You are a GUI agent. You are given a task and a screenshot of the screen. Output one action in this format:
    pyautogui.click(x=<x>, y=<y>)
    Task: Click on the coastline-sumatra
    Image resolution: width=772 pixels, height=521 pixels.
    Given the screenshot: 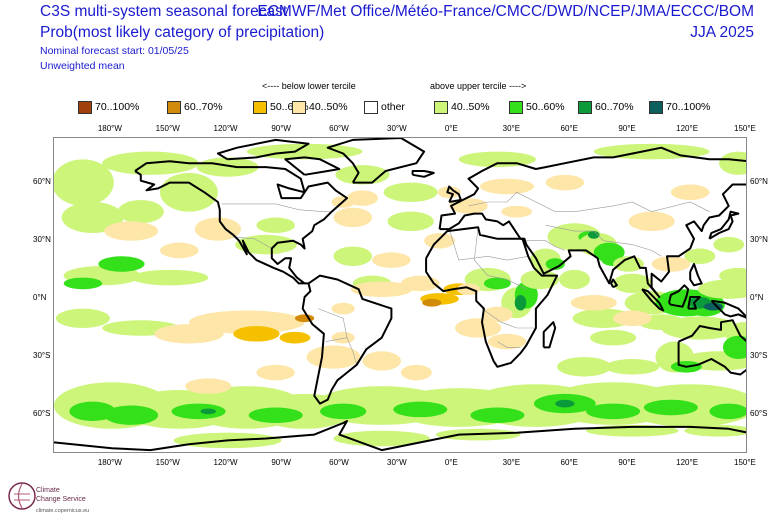 What is the action you would take?
    pyautogui.click(x=653, y=300)
    